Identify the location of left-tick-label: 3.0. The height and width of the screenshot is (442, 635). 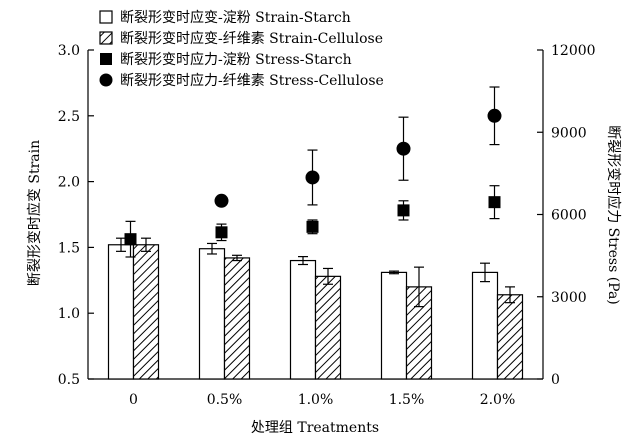
(69, 51).